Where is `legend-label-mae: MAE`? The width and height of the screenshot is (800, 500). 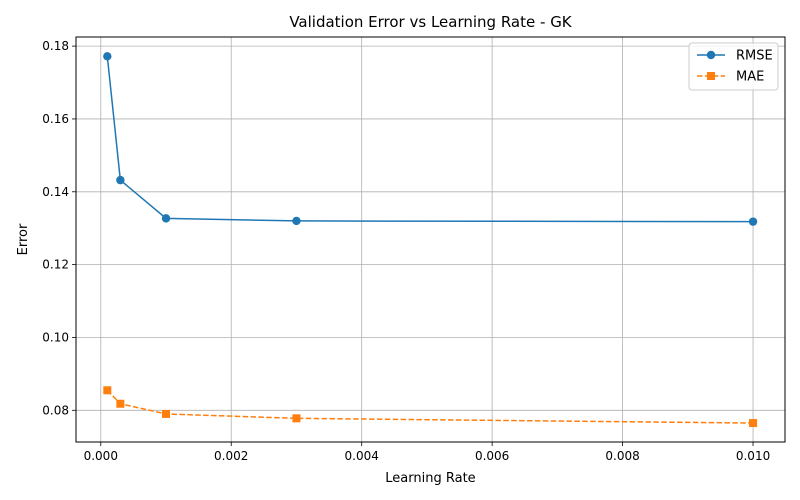
legend-label-mae: MAE is located at coordinates (750, 77).